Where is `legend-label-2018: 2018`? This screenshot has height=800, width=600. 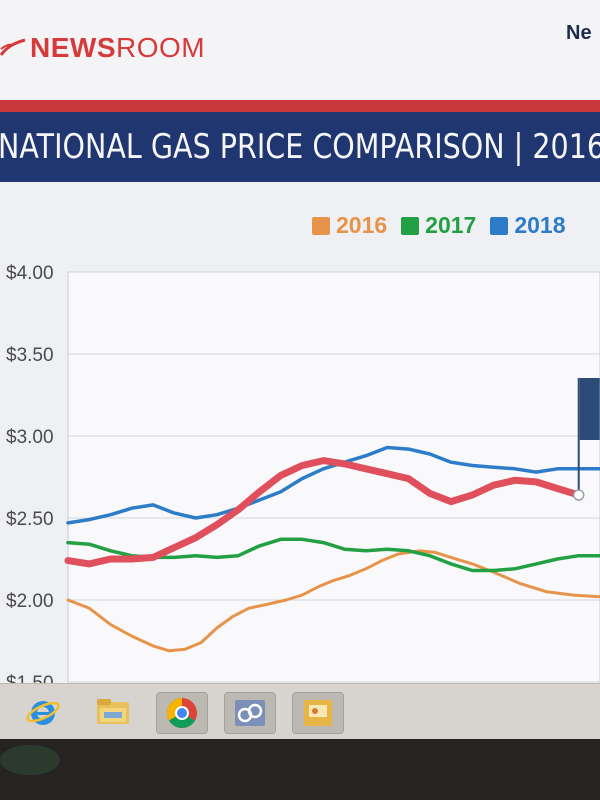
legend-label-2018: 2018 is located at coordinates (540, 225).